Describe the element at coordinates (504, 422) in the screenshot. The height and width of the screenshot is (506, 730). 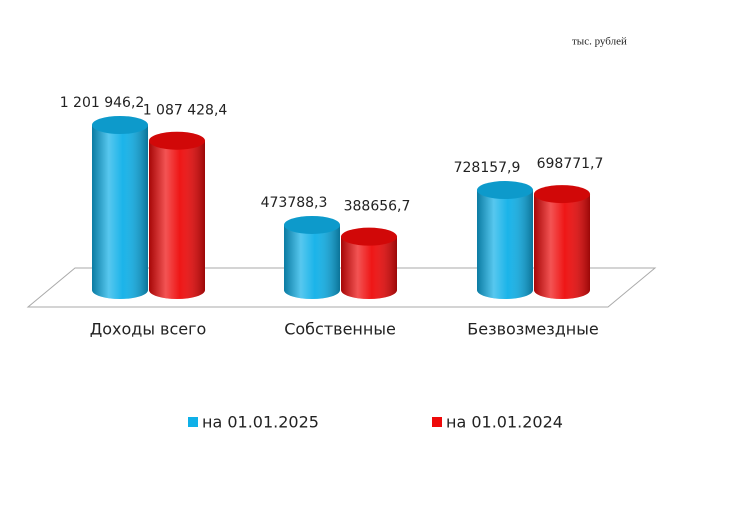
I see `legend-label: на 01.01.2024` at that location.